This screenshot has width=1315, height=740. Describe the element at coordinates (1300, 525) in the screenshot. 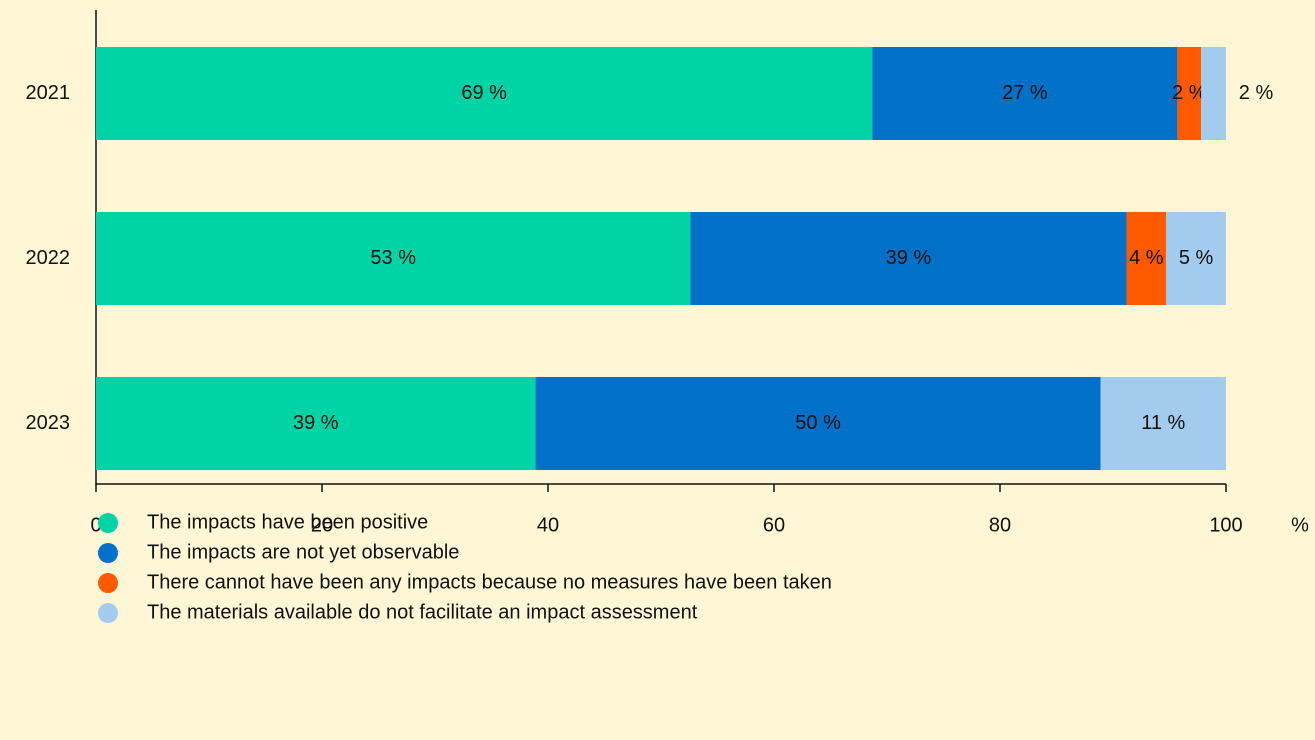

I see `x-axis-label: %` at that location.